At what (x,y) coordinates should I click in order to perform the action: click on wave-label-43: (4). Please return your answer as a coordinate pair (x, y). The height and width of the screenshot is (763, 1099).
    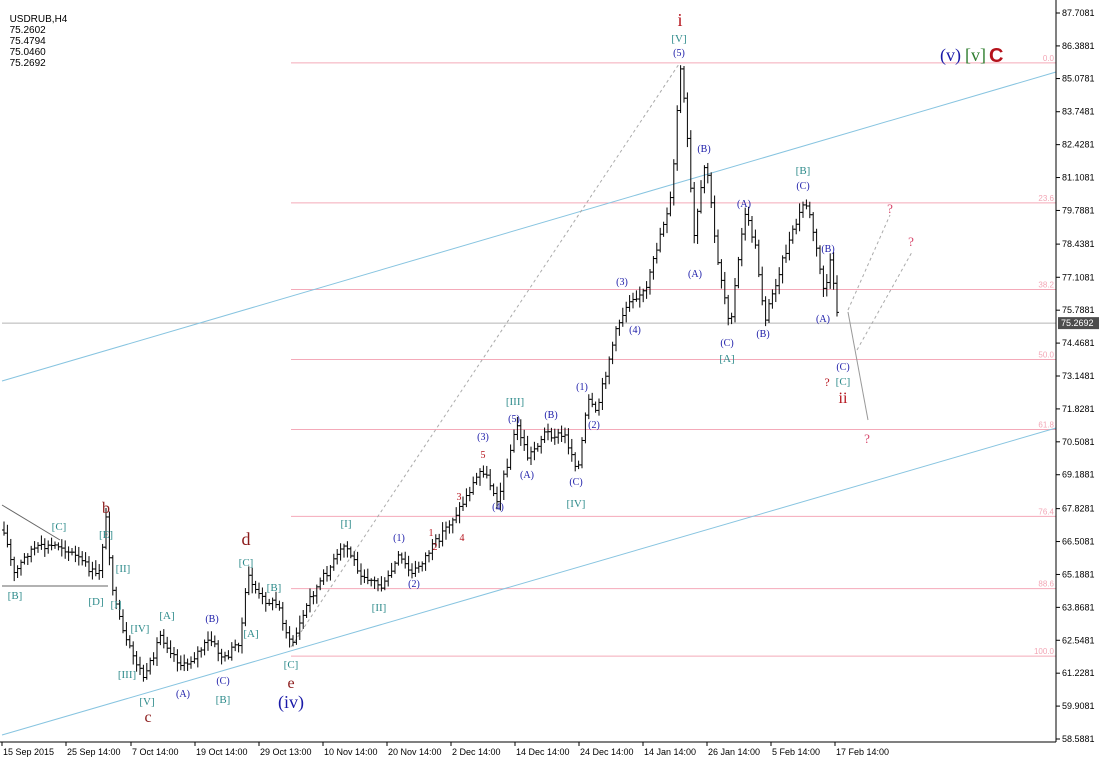
    Looking at the image, I should click on (635, 330).